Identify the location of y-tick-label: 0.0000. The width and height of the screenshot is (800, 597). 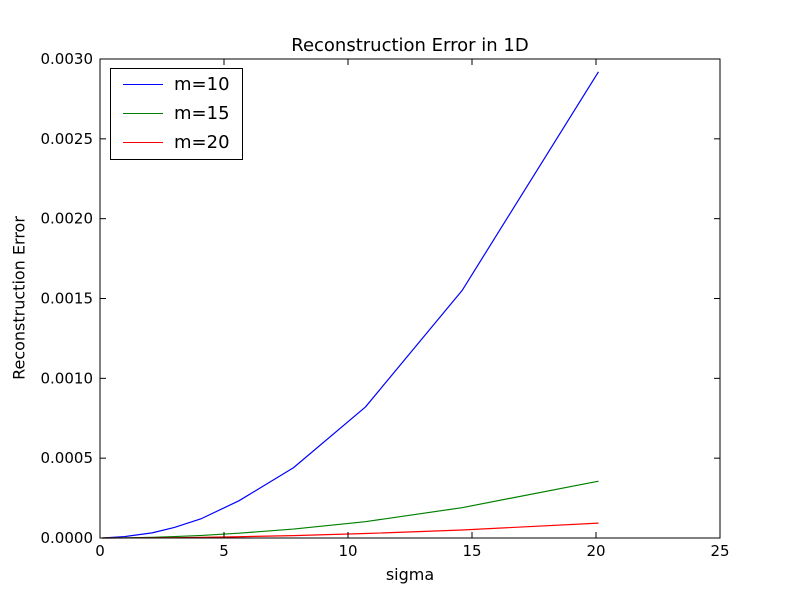
(67, 538).